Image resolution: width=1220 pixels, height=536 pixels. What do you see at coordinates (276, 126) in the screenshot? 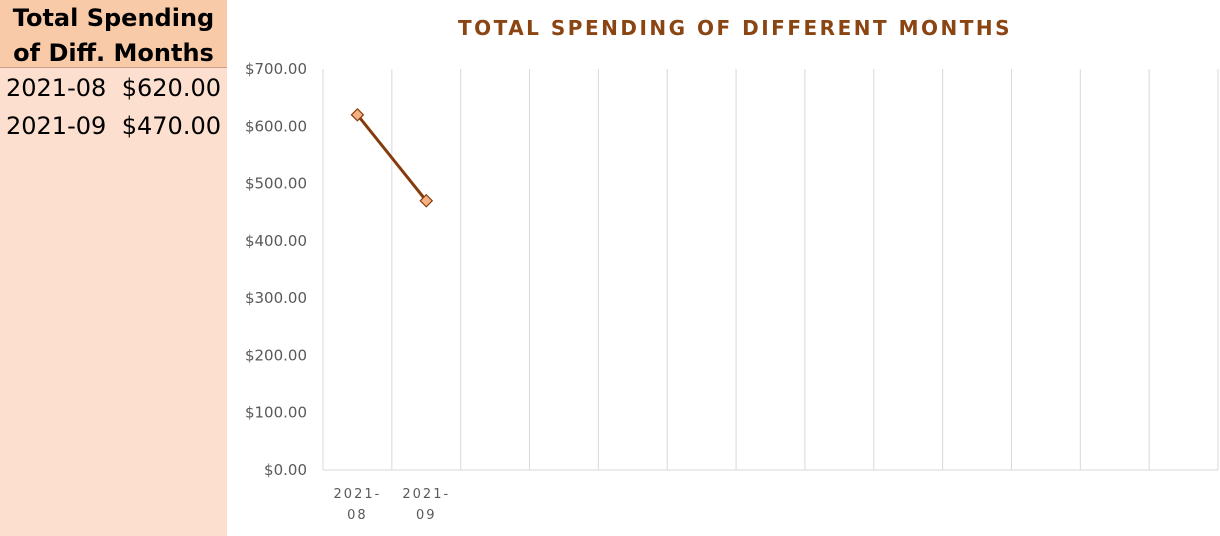
I see `y-tick-label: $600.00` at bounding box center [276, 126].